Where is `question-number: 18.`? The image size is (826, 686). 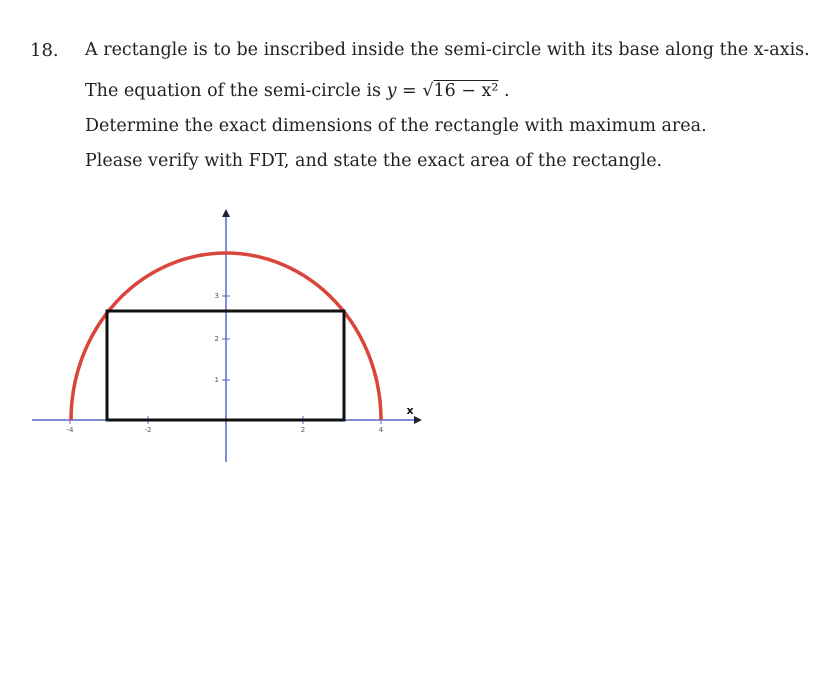 question-number: 18. is located at coordinates (44, 50).